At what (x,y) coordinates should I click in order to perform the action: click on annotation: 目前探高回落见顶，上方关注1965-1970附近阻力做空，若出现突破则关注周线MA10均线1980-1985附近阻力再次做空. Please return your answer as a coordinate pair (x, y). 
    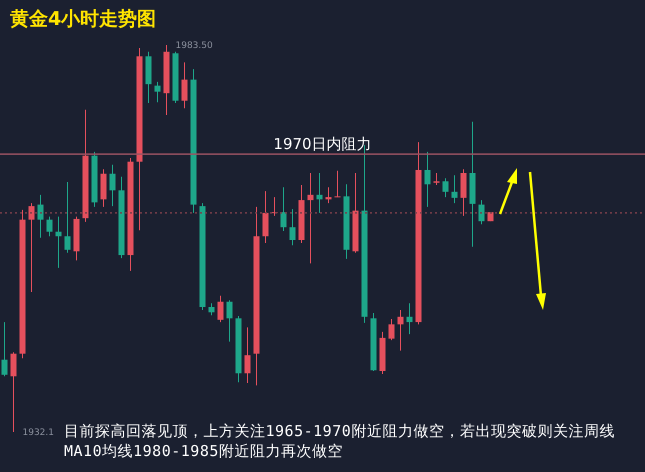
    Looking at the image, I should click on (340, 441).